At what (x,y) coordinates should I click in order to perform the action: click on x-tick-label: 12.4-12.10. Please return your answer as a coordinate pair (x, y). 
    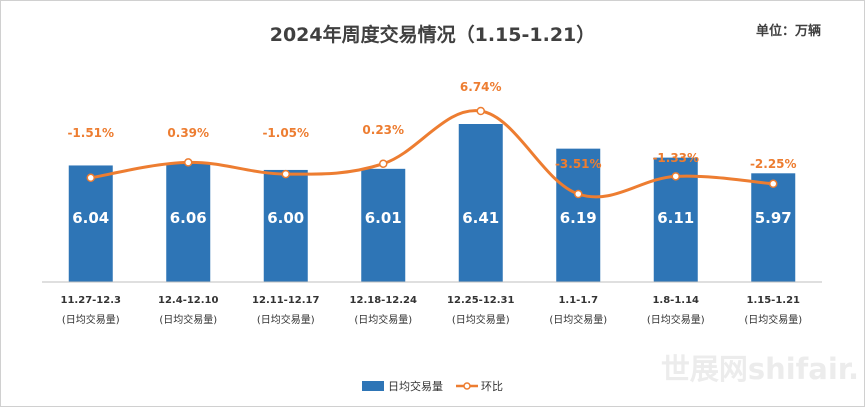
    Looking at the image, I should click on (188, 300).